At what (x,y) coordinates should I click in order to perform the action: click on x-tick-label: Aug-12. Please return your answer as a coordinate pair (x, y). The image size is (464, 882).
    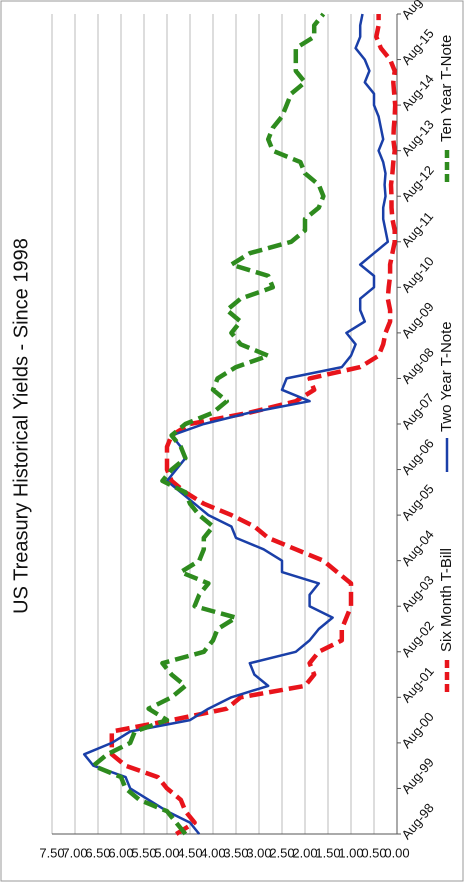
    Looking at the image, I should click on (417, 184).